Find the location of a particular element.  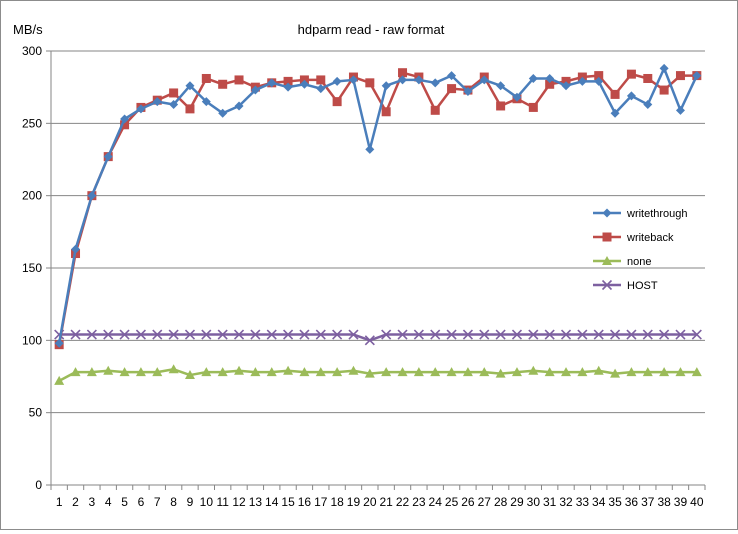

legend: writethrough writeback none HOST is located at coordinates (640, 250).